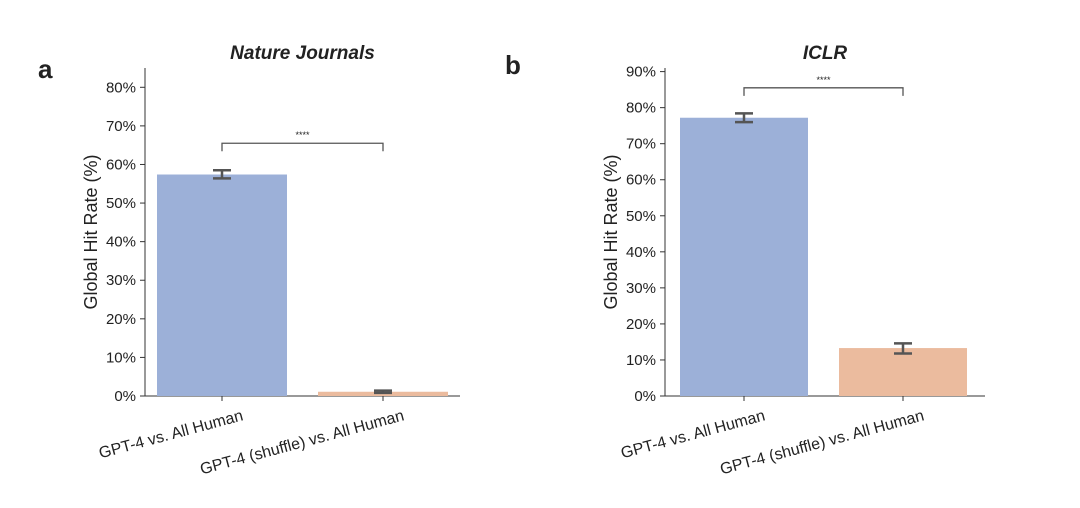 Image resolution: width=1080 pixels, height=508 pixels. What do you see at coordinates (171, 434) in the screenshot?
I see `chart-0-x-tick-label: GPT-4 vs. All Human` at bounding box center [171, 434].